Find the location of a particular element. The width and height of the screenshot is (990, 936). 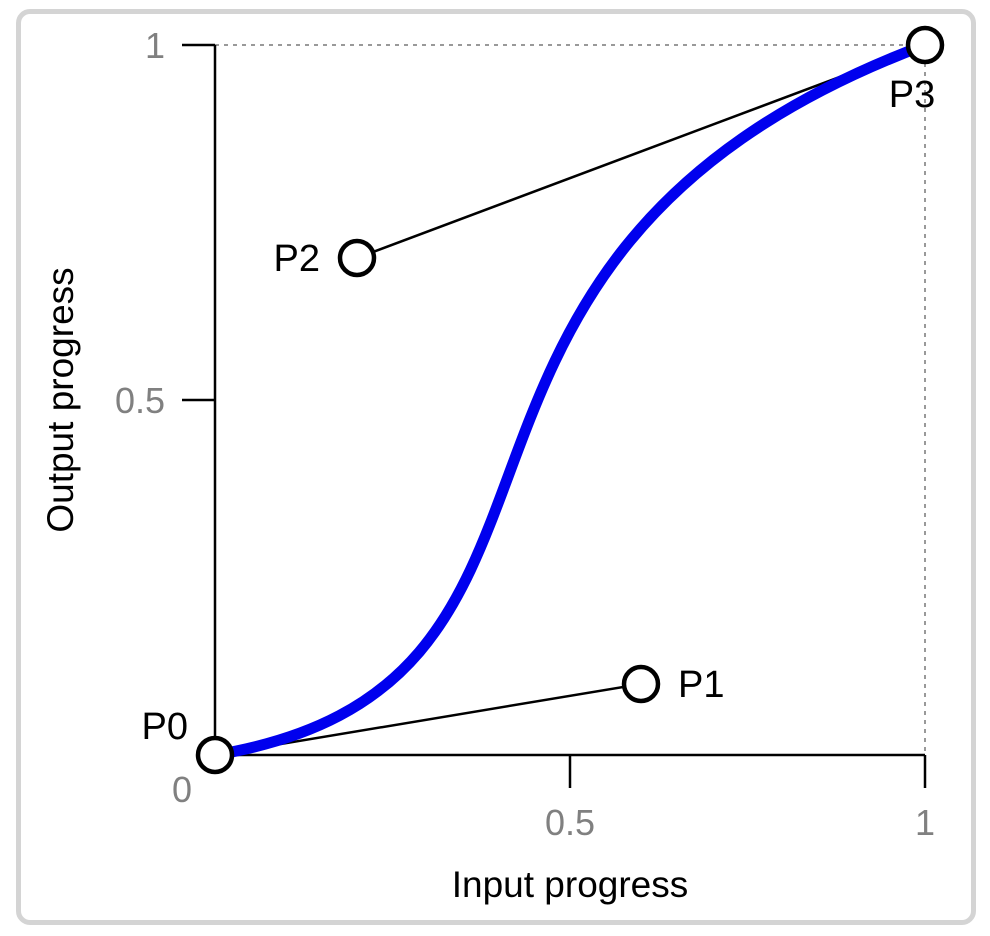

y-tick-label: 0.5 is located at coordinates (140, 400).